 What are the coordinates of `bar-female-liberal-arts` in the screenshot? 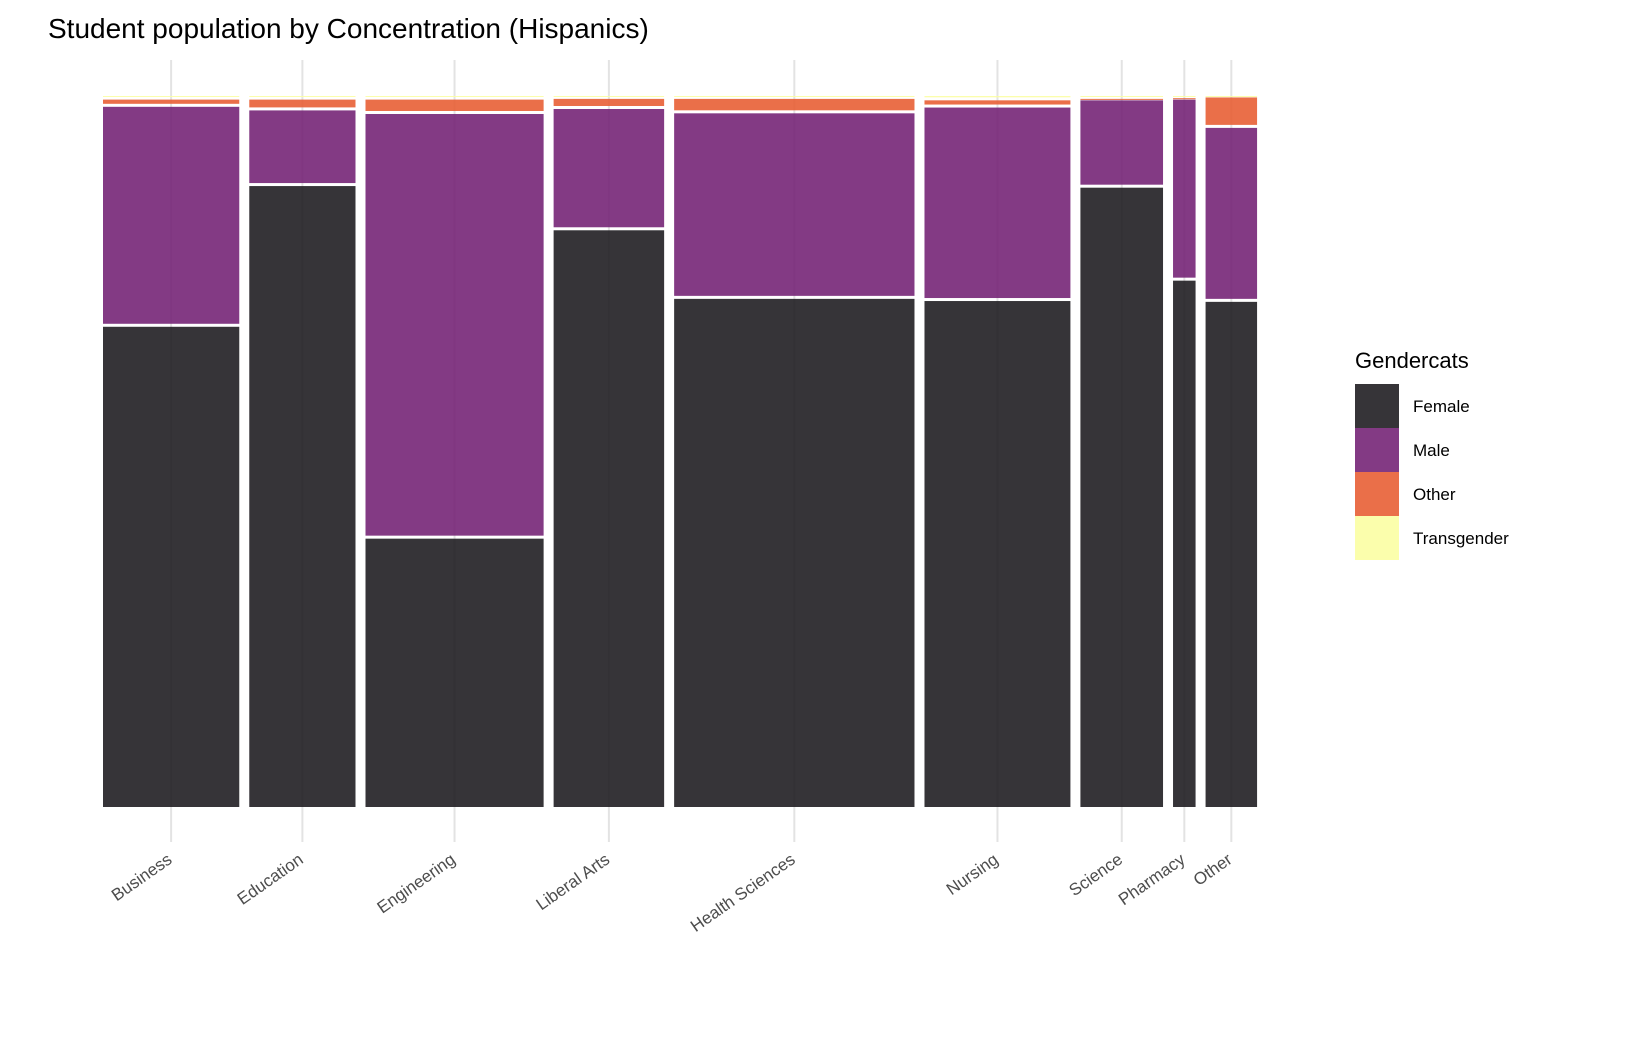 It's located at (609, 518).